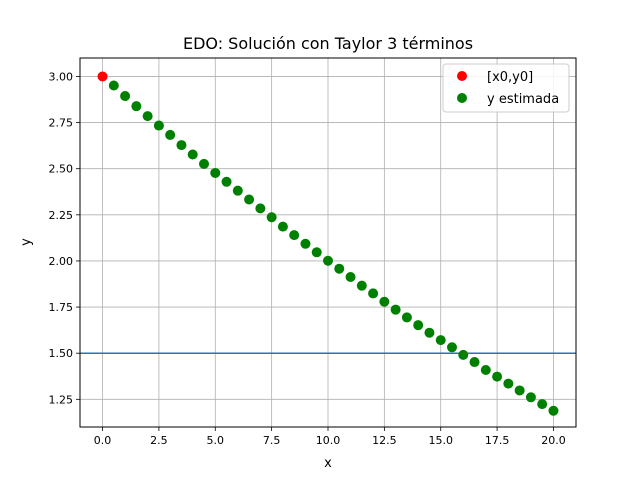  What do you see at coordinates (61, 76) in the screenshot?
I see `y-tick-label: 3.00` at bounding box center [61, 76].